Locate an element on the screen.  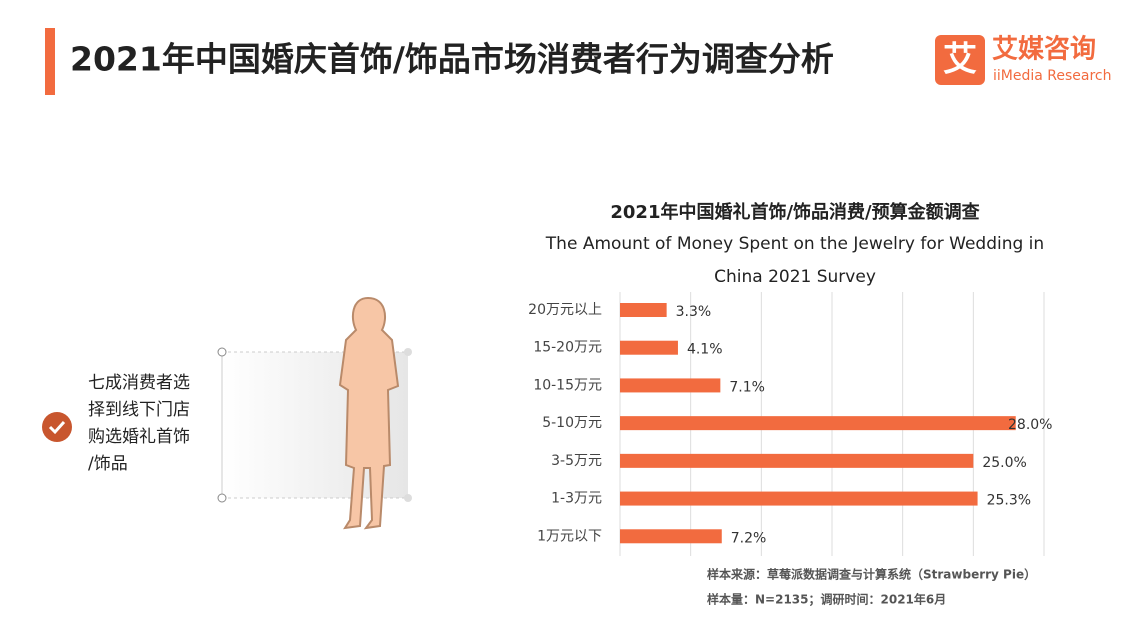
category-label: 5-10万元 is located at coordinates (572, 423).